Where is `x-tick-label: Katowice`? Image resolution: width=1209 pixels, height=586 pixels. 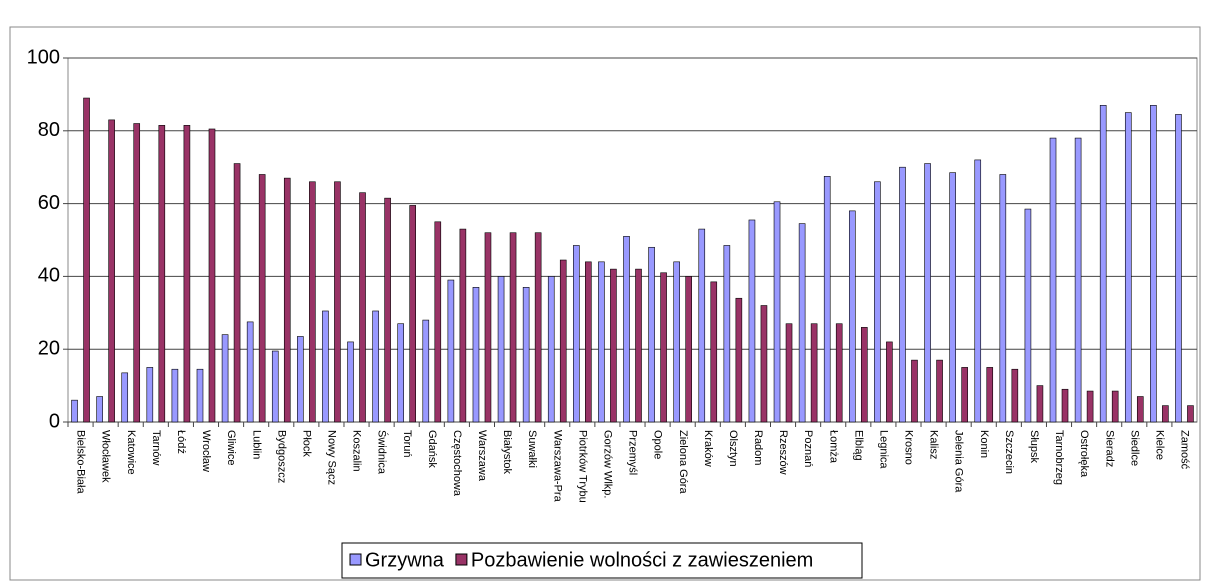 x-tick-label: Katowice is located at coordinates (131, 452).